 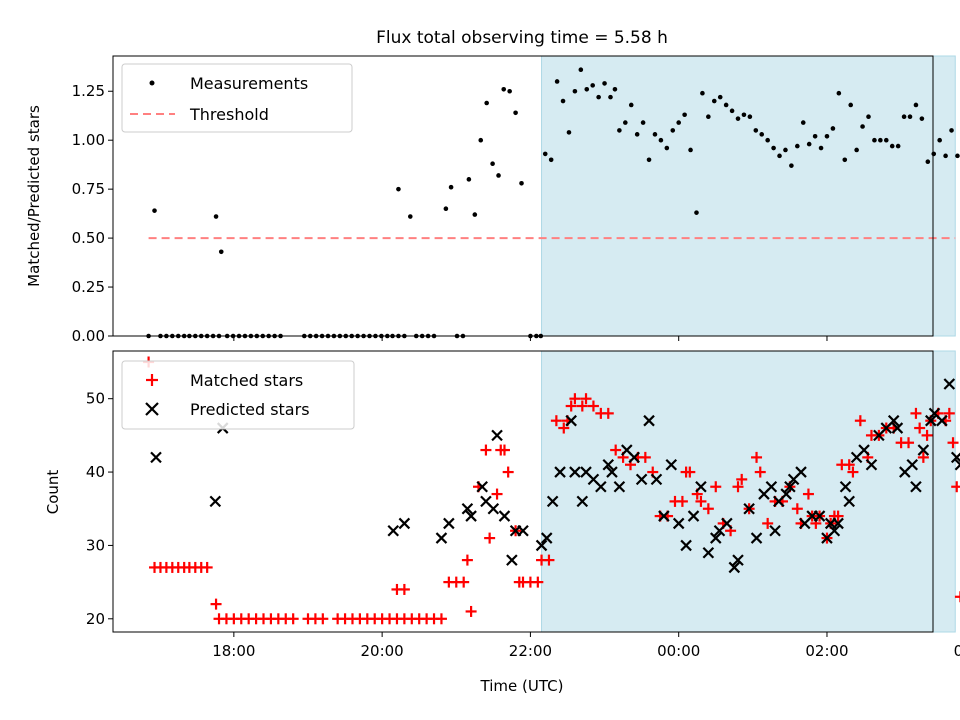 What do you see at coordinates (92, 213) in the screenshot?
I see `y-axis-ticks-top: 0.00 0.25 0.50 0.75 1.00 1.25` at bounding box center [92, 213].